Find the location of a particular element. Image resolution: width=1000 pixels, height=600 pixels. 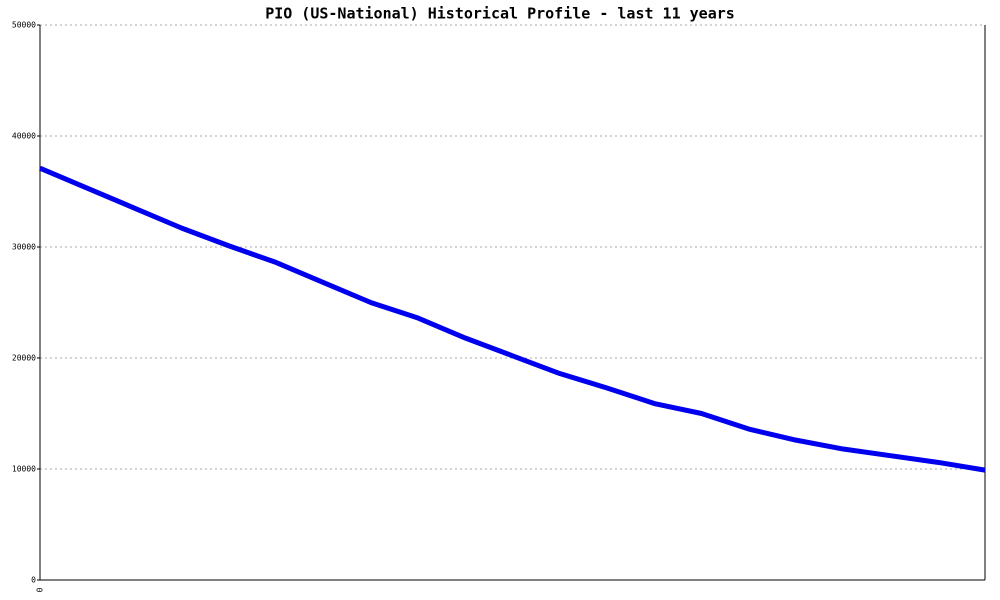

y-tick-label: 0 is located at coordinates (33, 580).